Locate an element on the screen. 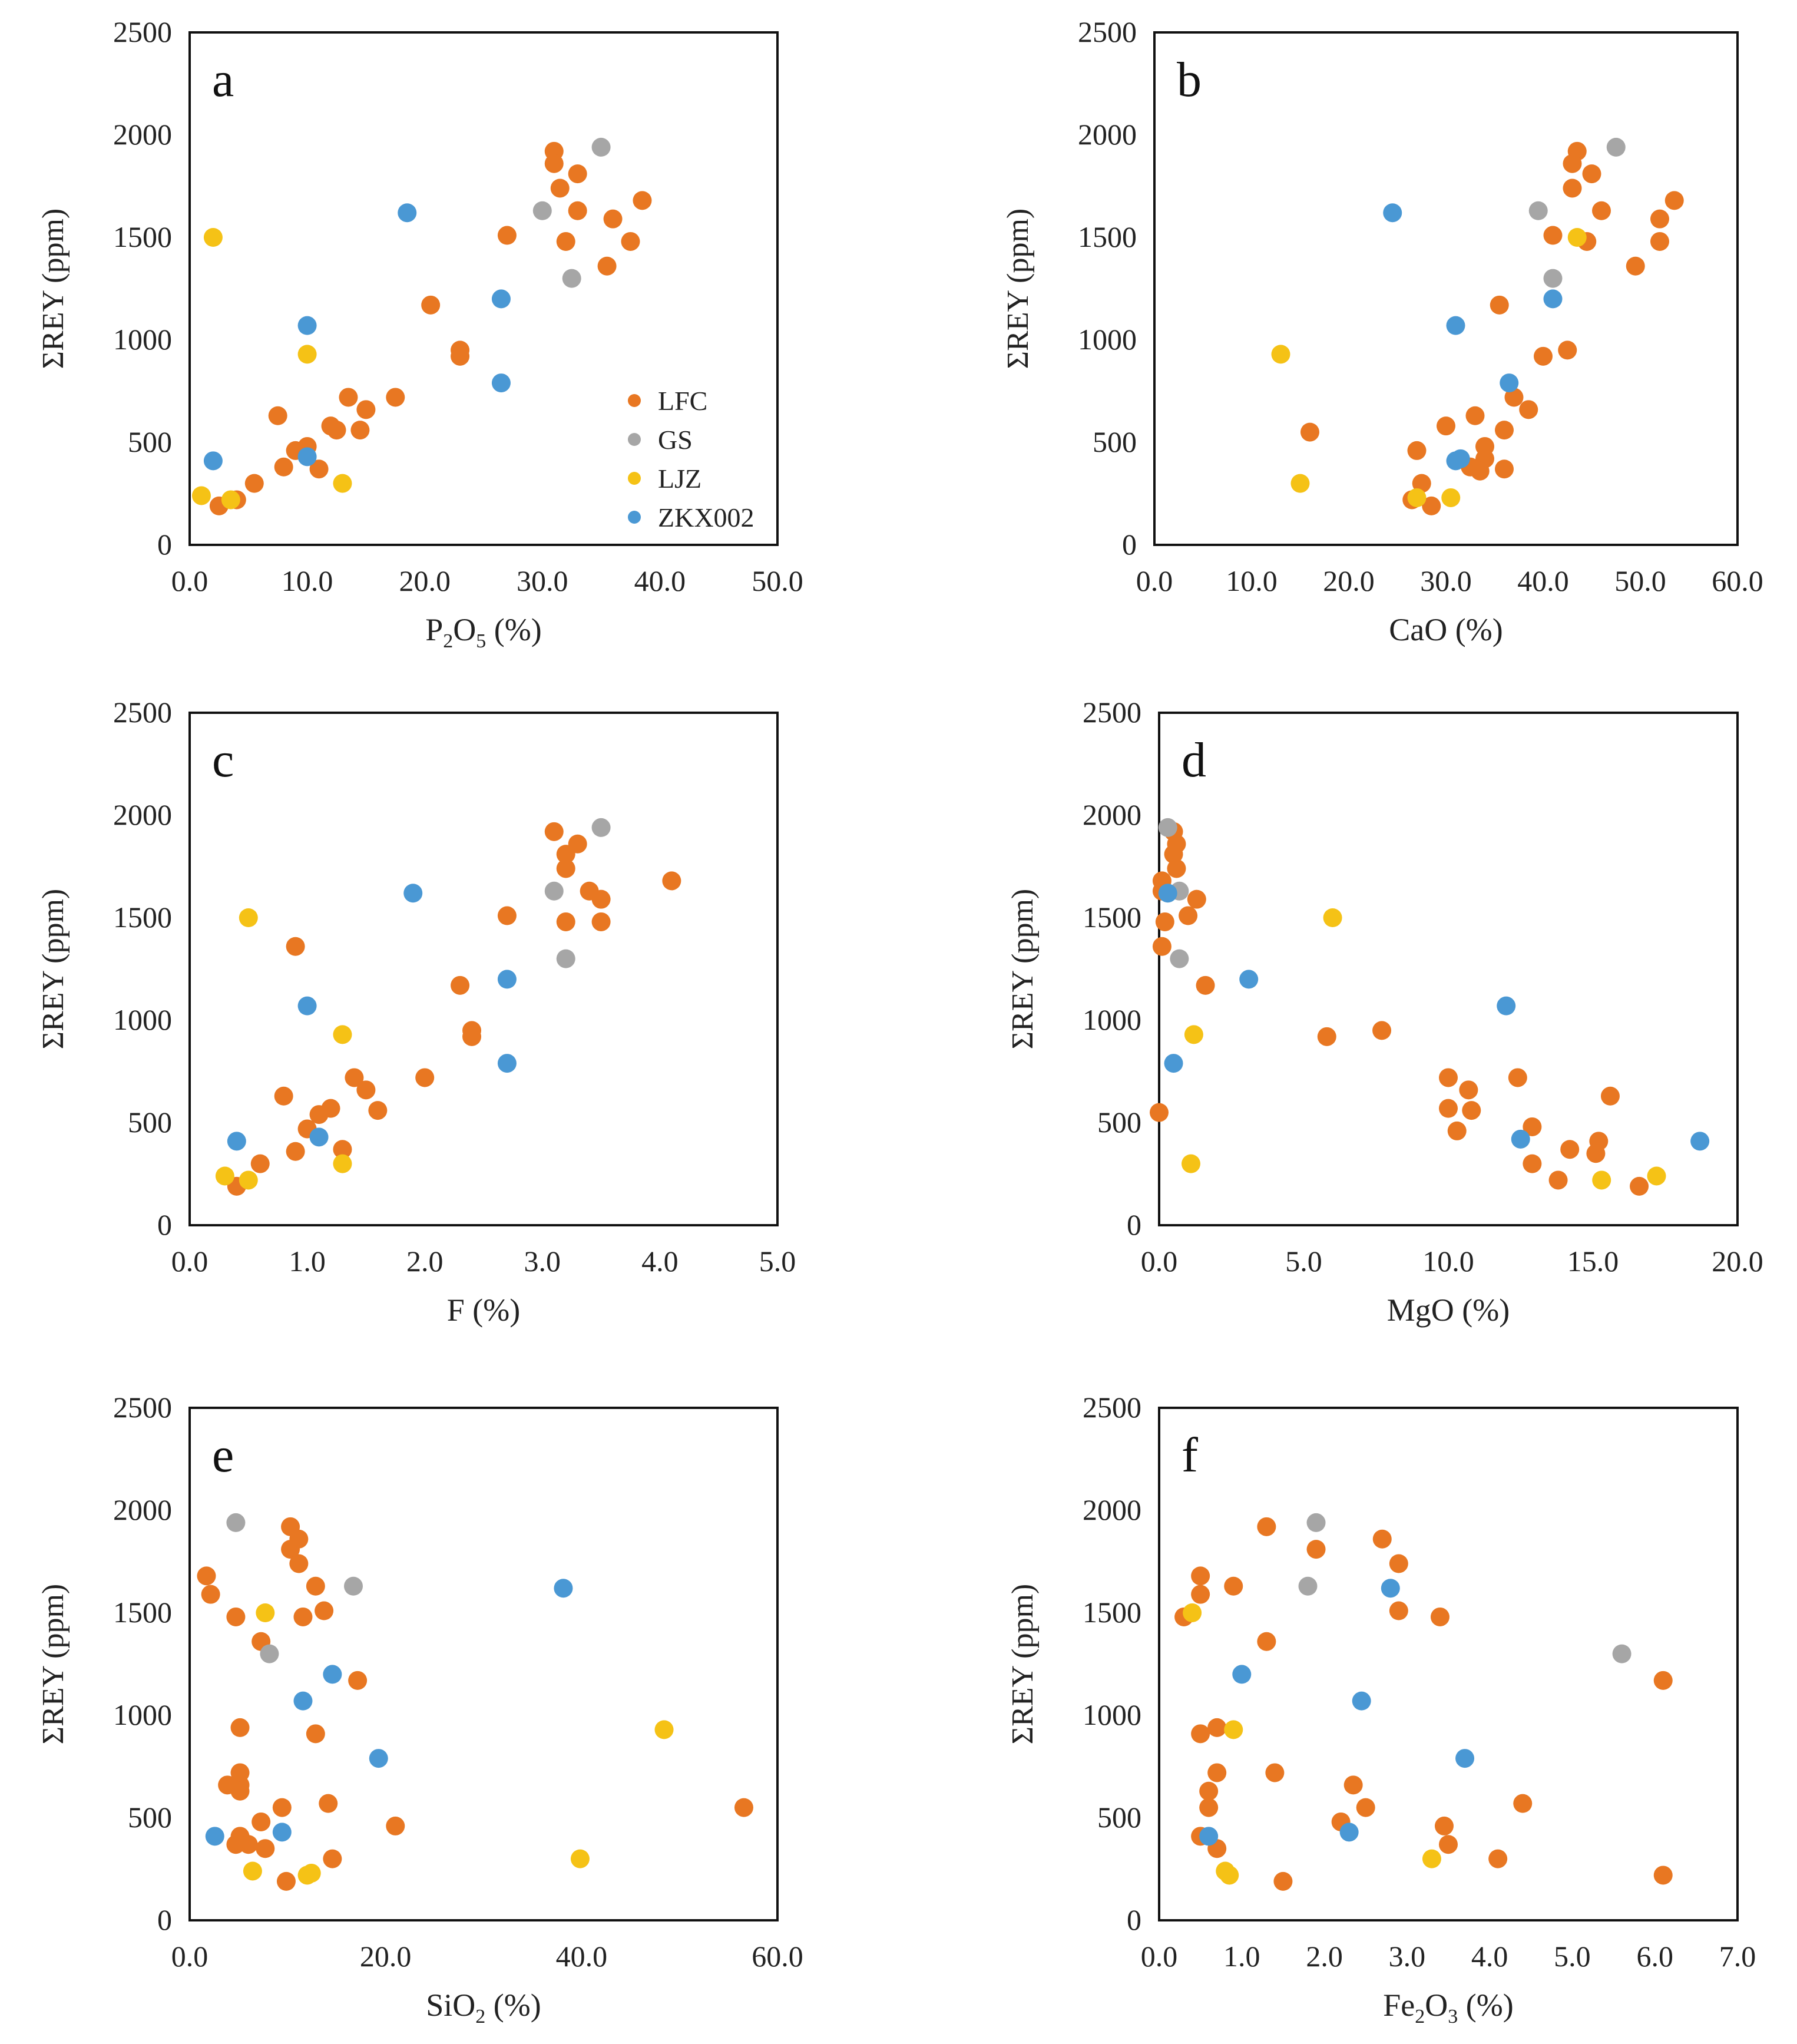 Image resolution: width=1797 pixels, height=2044 pixels. x-tick-label: 10.0 is located at coordinates (1252, 580).